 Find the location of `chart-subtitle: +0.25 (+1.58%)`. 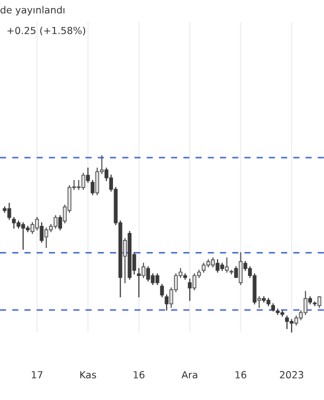

chart-subtitle: +0.25 (+1.58%) is located at coordinates (47, 31).